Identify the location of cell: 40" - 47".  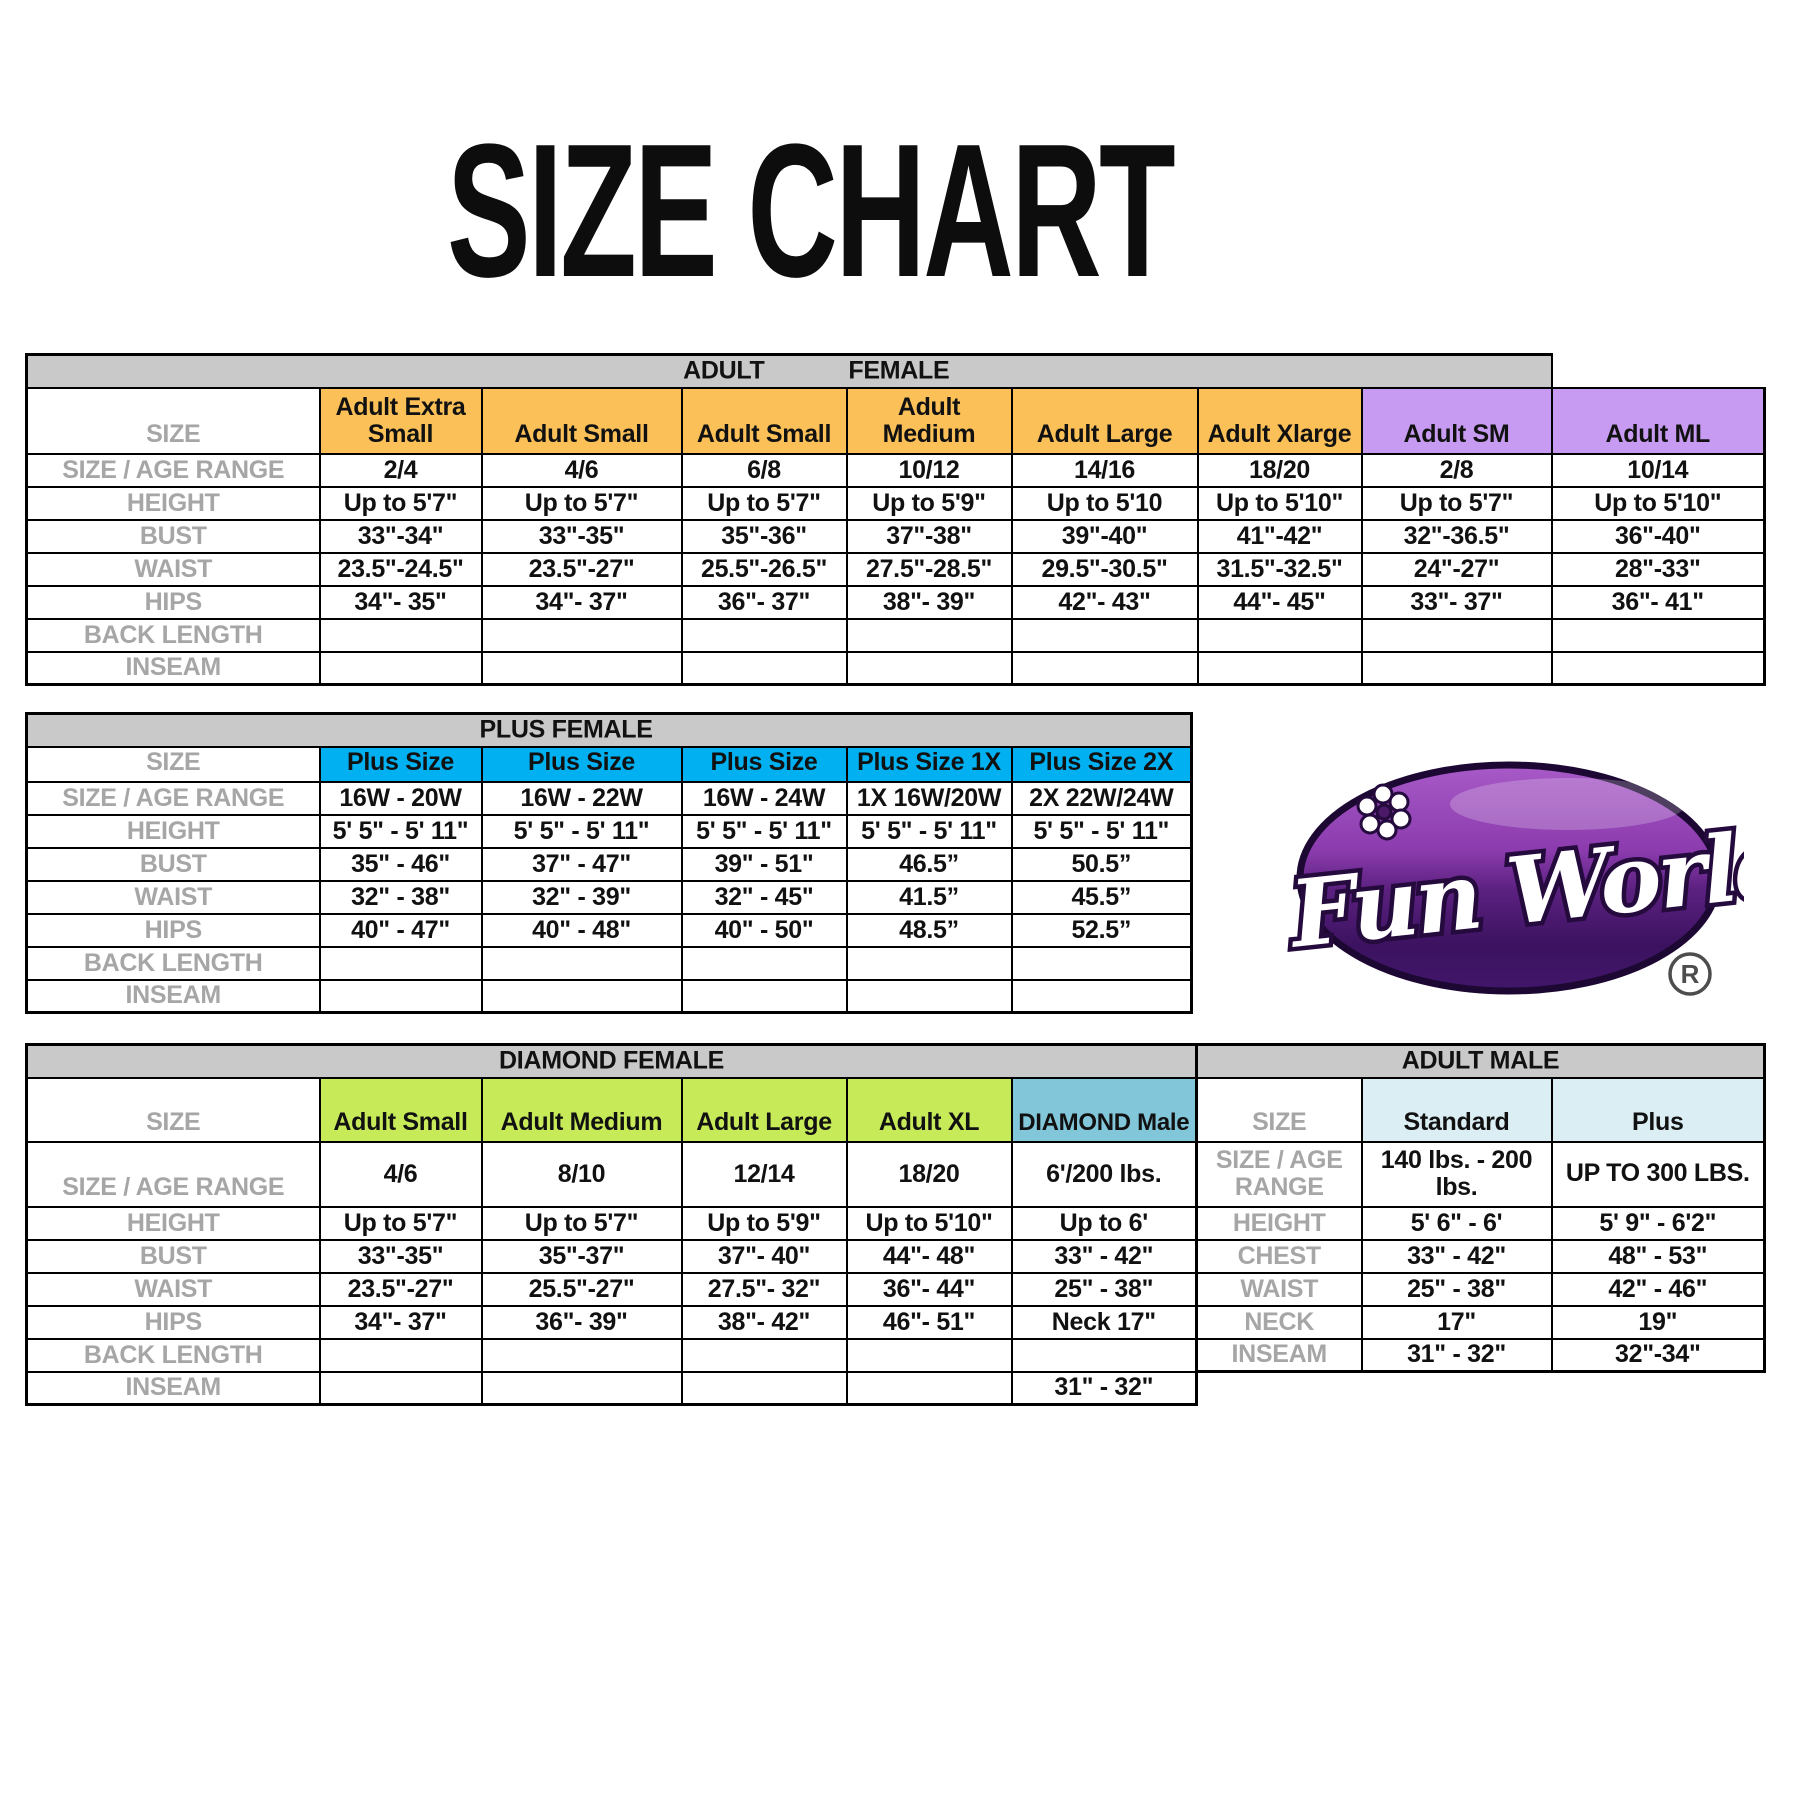
(400, 930).